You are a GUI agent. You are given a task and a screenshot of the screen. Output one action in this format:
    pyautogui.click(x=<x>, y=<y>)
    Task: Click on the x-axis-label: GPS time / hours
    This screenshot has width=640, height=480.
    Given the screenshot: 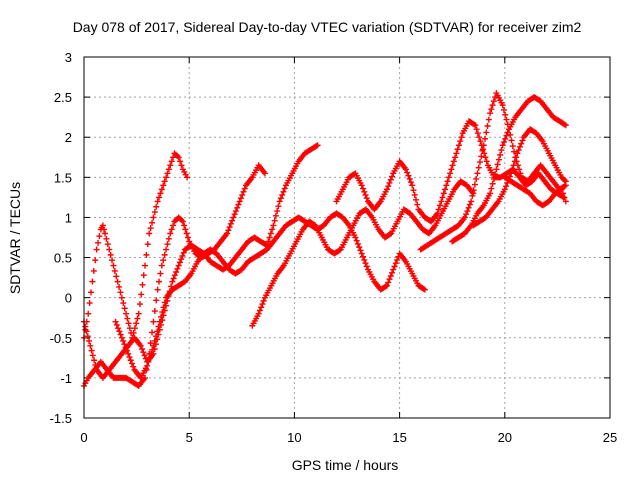 What is the action you would take?
    pyautogui.click(x=345, y=465)
    